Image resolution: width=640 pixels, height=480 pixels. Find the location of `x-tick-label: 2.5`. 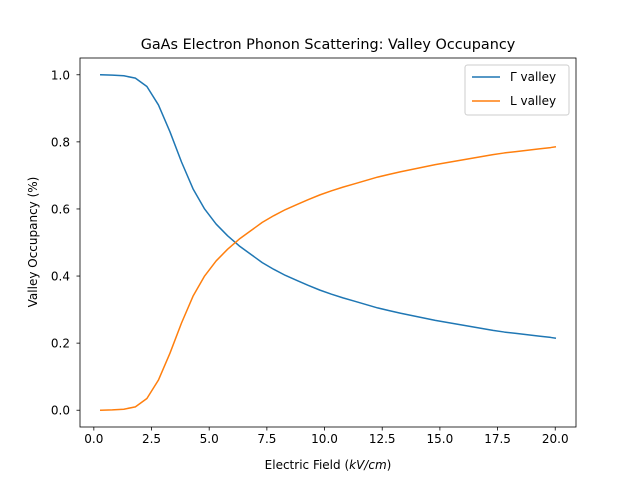

x-tick-label: 2.5 is located at coordinates (151, 439).